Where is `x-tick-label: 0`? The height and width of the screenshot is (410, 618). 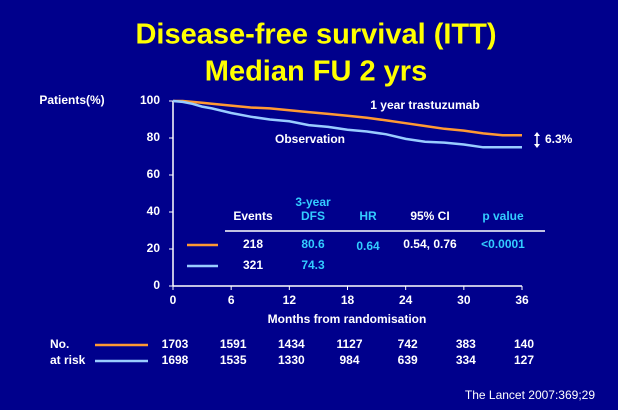
x-tick-label: 0 is located at coordinates (173, 300).